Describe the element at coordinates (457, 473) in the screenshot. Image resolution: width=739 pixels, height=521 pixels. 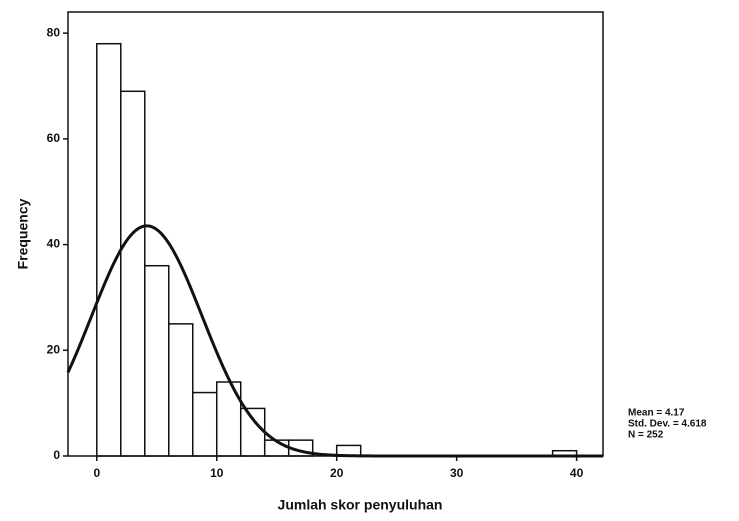
I see `x-tick-label: 30` at that location.